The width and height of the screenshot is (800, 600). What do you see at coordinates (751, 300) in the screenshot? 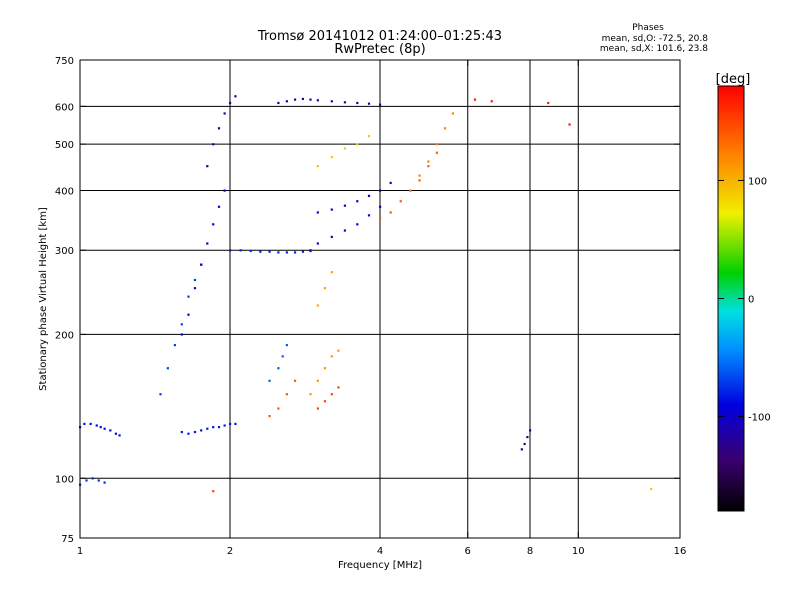
I see `colorbar-tick-label: 0` at bounding box center [751, 300].